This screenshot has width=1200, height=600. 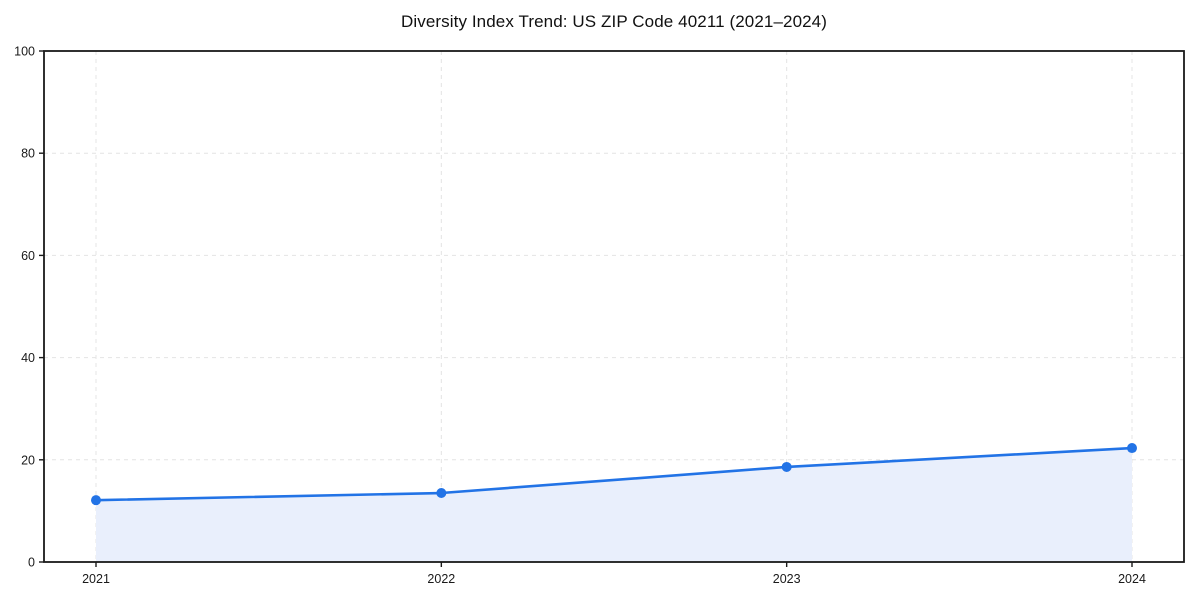 I want to click on y-tick-label: 80, so click(x=28, y=154).